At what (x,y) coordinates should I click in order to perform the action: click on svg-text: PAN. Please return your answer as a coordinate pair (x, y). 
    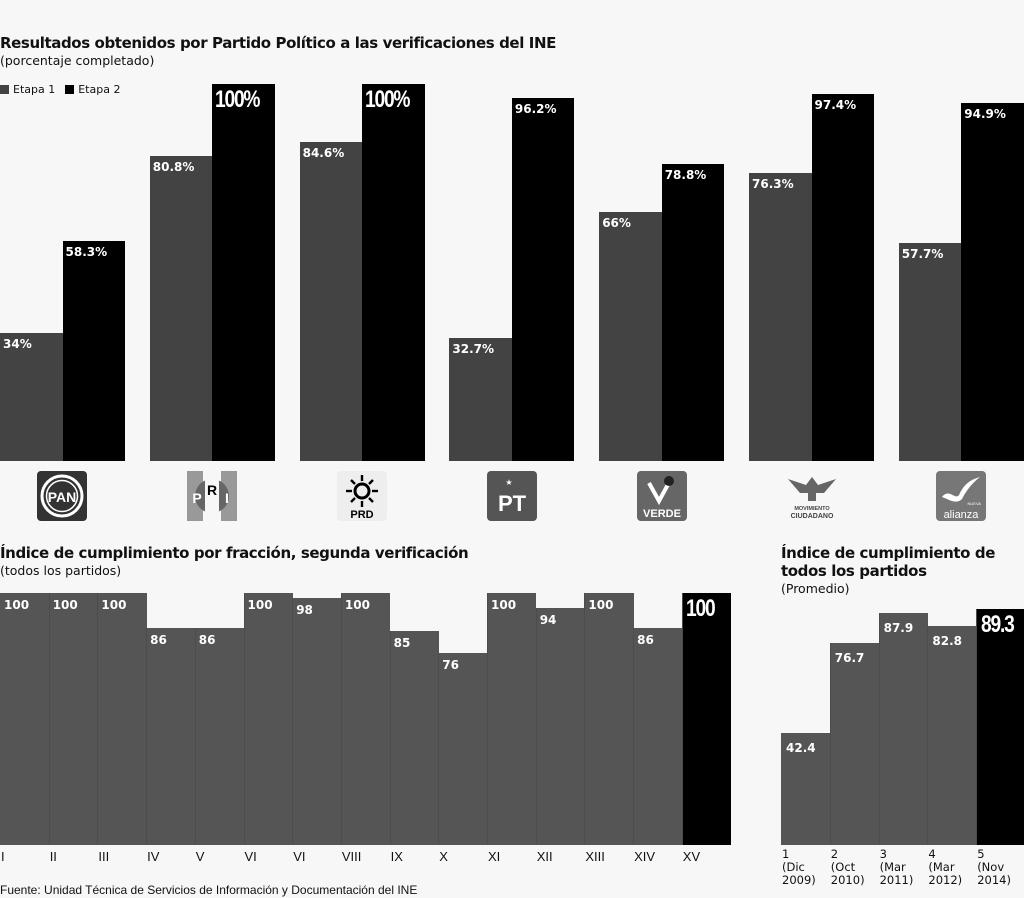
    Looking at the image, I should click on (62, 497).